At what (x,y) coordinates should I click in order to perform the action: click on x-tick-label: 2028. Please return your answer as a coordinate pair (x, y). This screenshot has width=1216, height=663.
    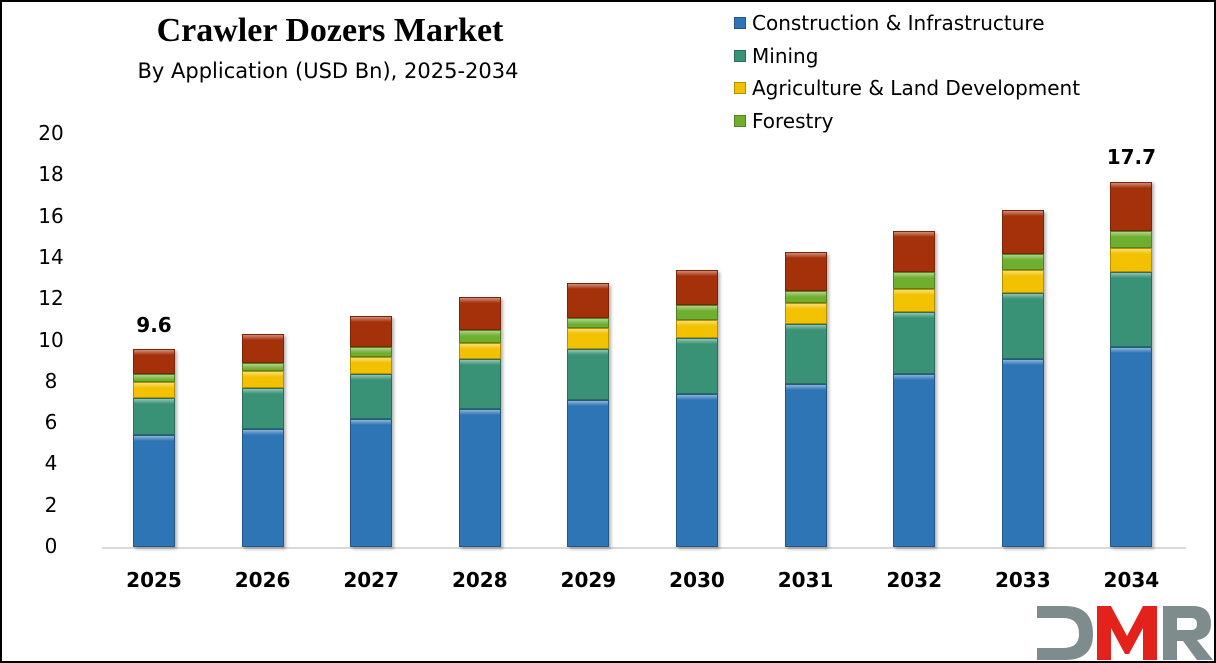
    Looking at the image, I should click on (479, 580).